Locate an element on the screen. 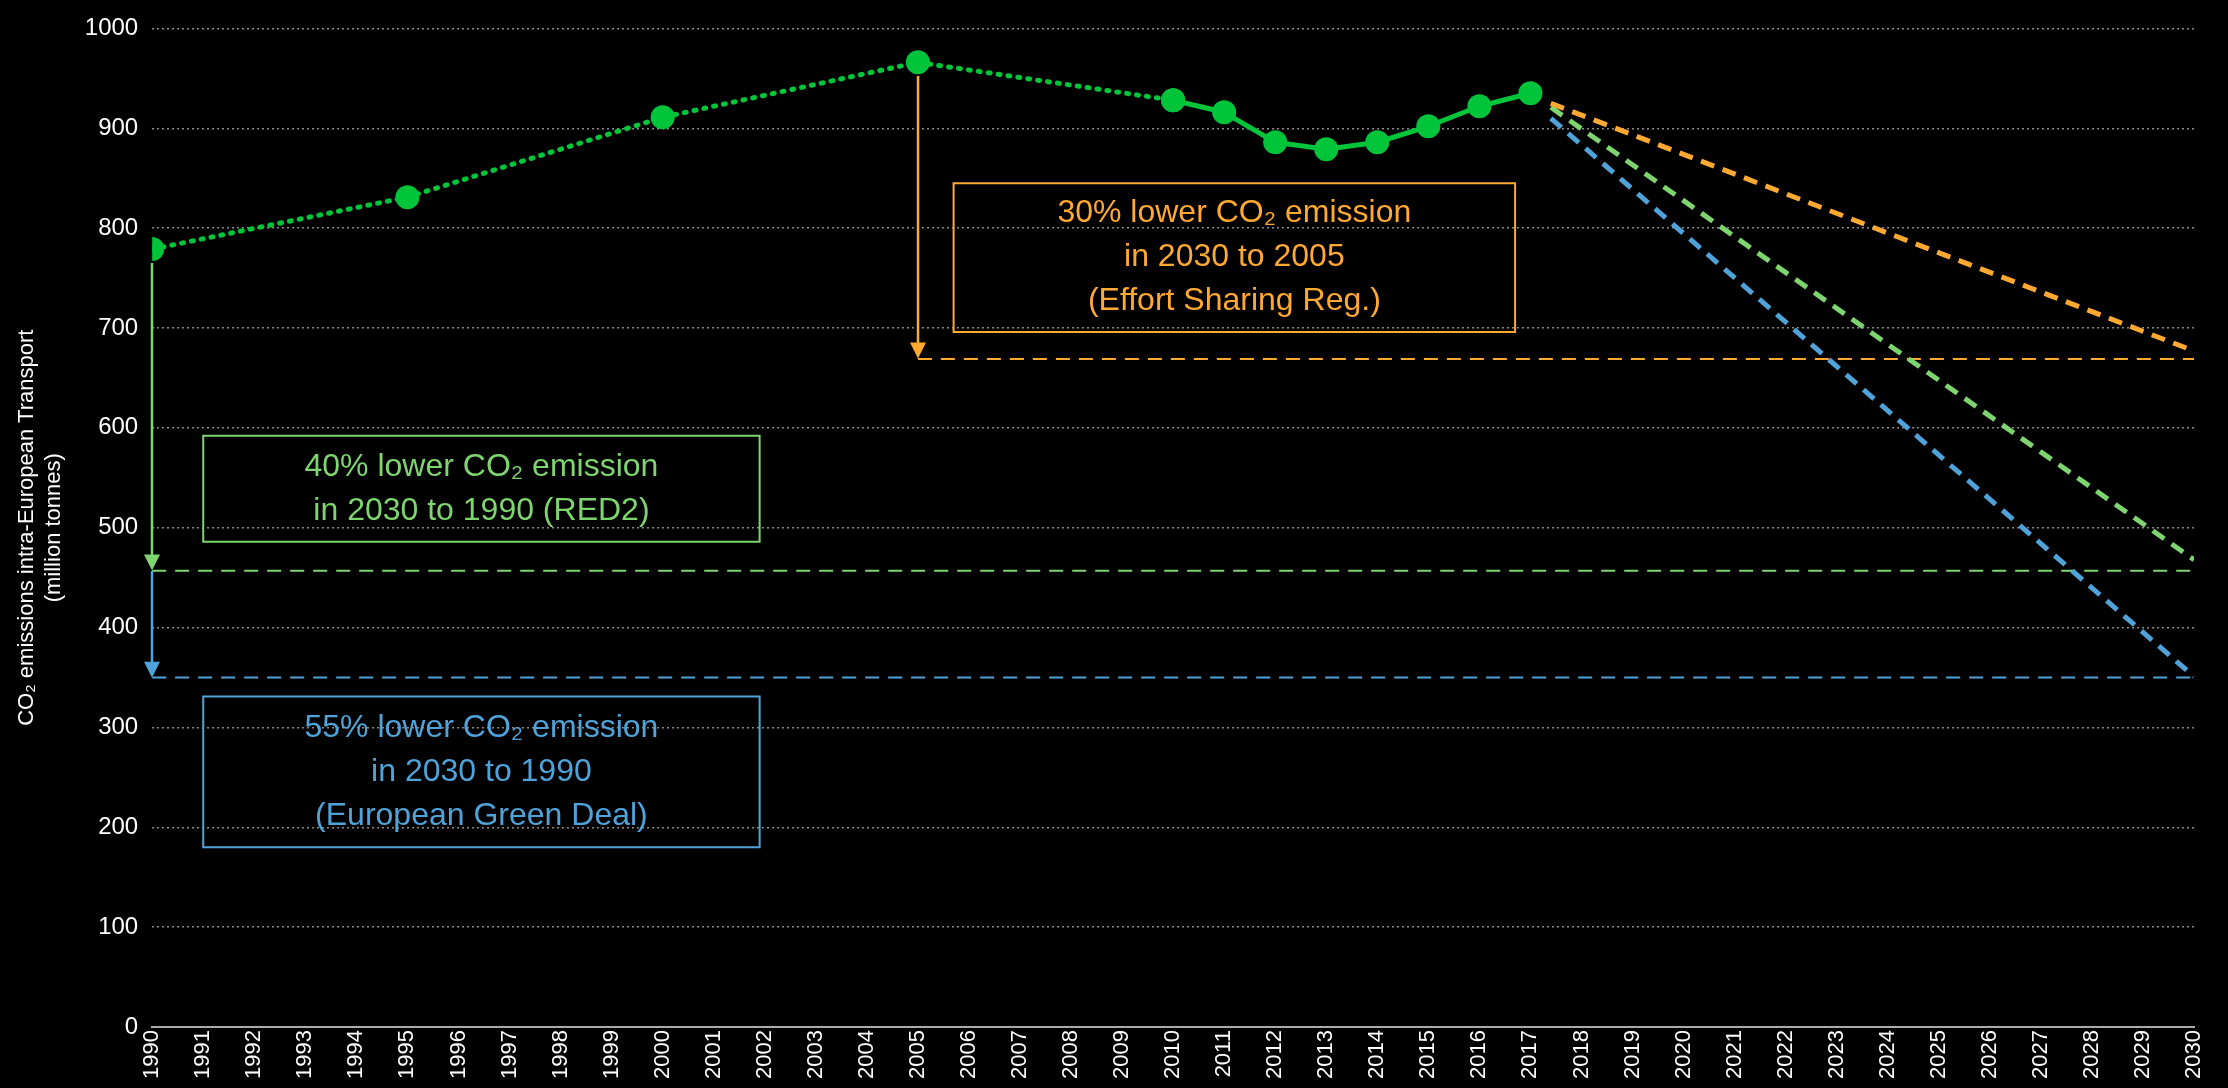 The height and width of the screenshot is (1088, 2228). x-tick-label: 2020 is located at coordinates (1682, 1055).